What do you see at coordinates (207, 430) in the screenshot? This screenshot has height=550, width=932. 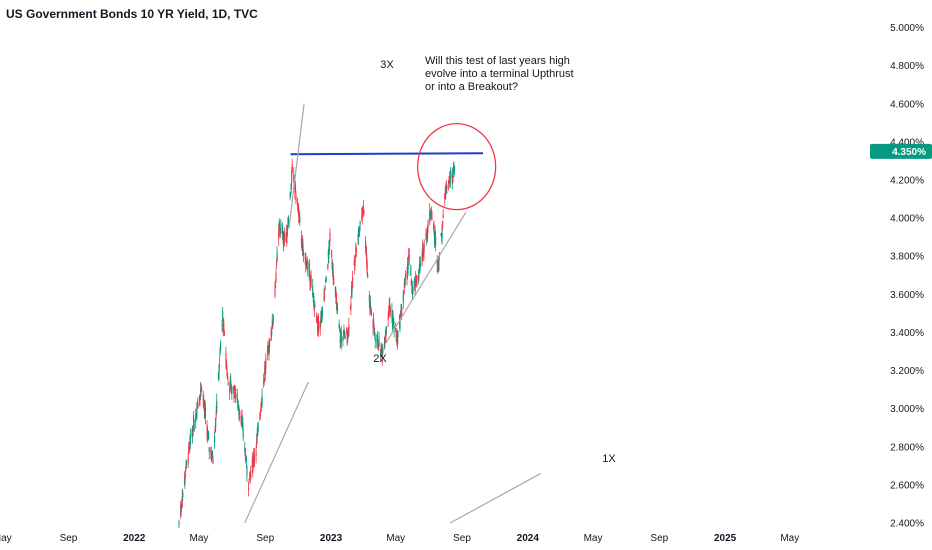 I see `candle-36-body` at bounding box center [207, 430].